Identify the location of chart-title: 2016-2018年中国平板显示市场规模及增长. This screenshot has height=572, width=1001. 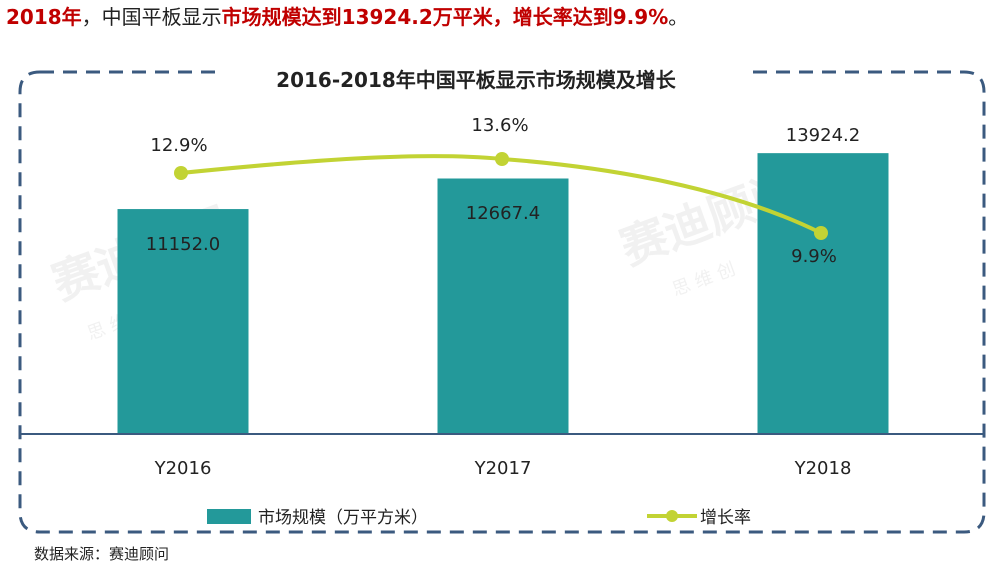
(476, 80).